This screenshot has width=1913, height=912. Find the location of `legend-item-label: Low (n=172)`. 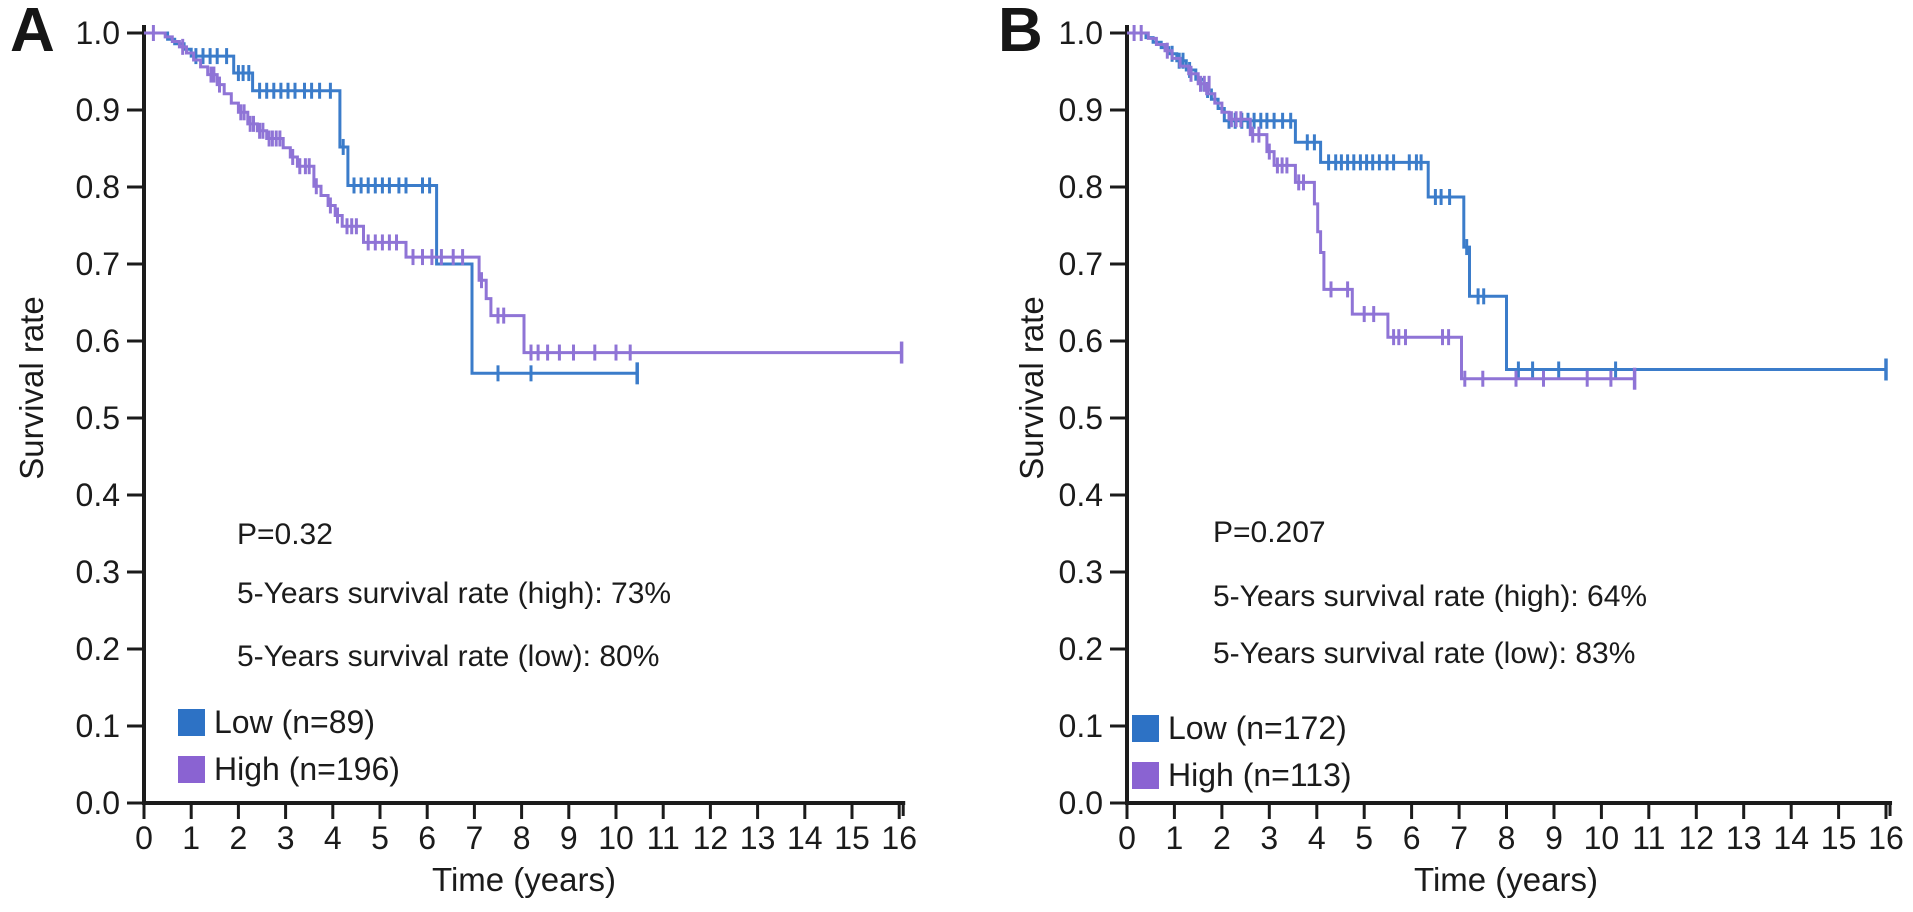

legend-item-label: Low (n=172) is located at coordinates (1257, 728).